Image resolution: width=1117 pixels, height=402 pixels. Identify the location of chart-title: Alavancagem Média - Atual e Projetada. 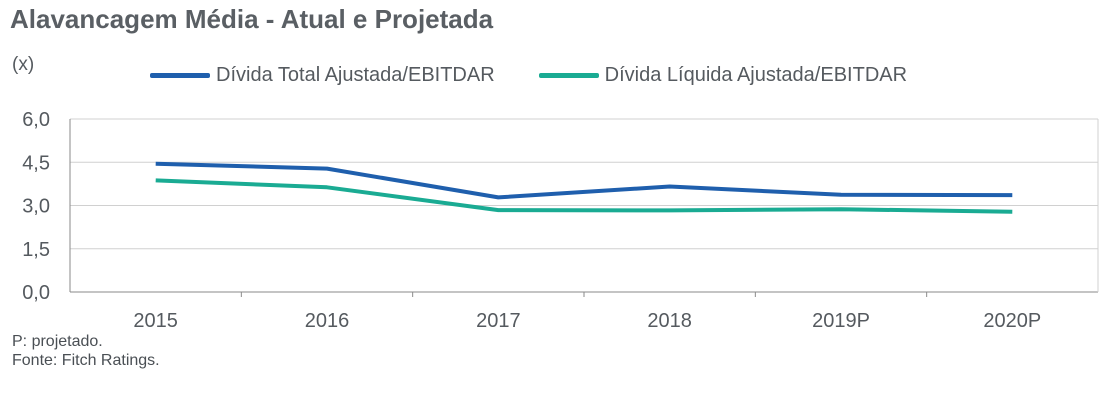
(252, 19).